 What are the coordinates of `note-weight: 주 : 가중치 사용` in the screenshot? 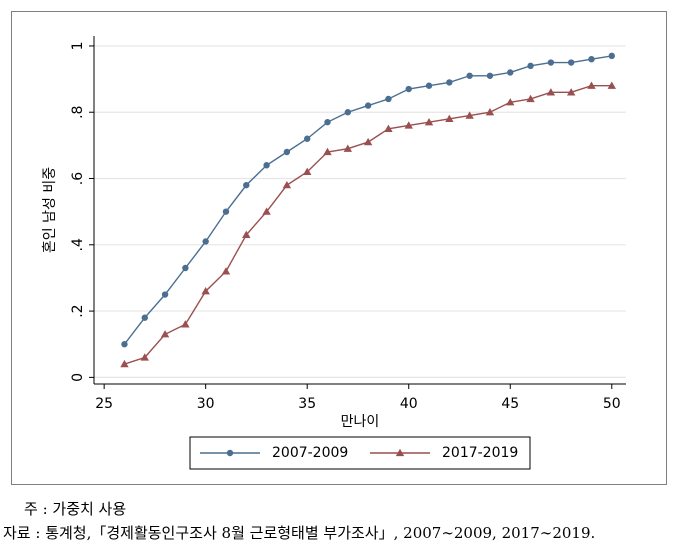 It's located at (75, 509).